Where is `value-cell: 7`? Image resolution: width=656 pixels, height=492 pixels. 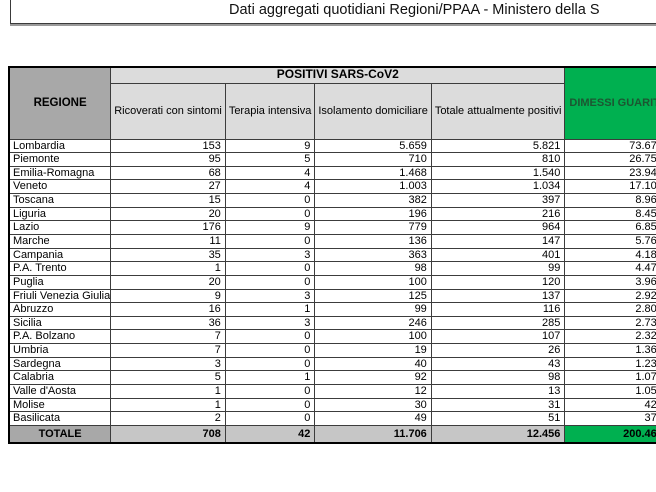 value-cell: 7 is located at coordinates (168, 337).